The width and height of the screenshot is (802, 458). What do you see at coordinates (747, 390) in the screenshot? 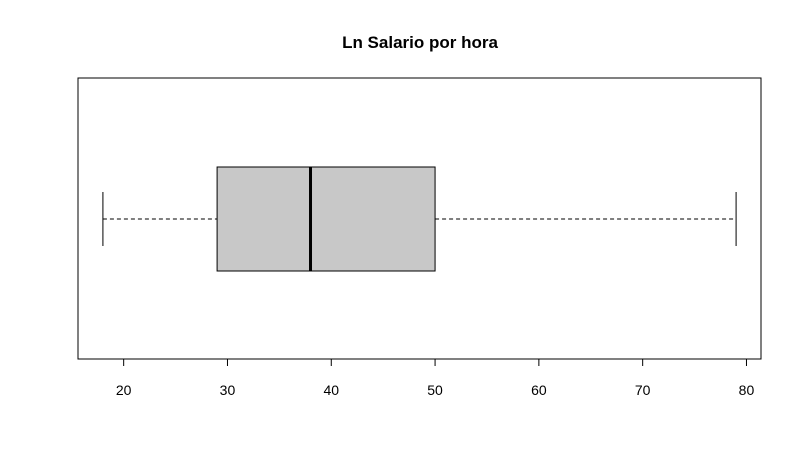
I see `x-tick-label-80: 80` at bounding box center [747, 390].